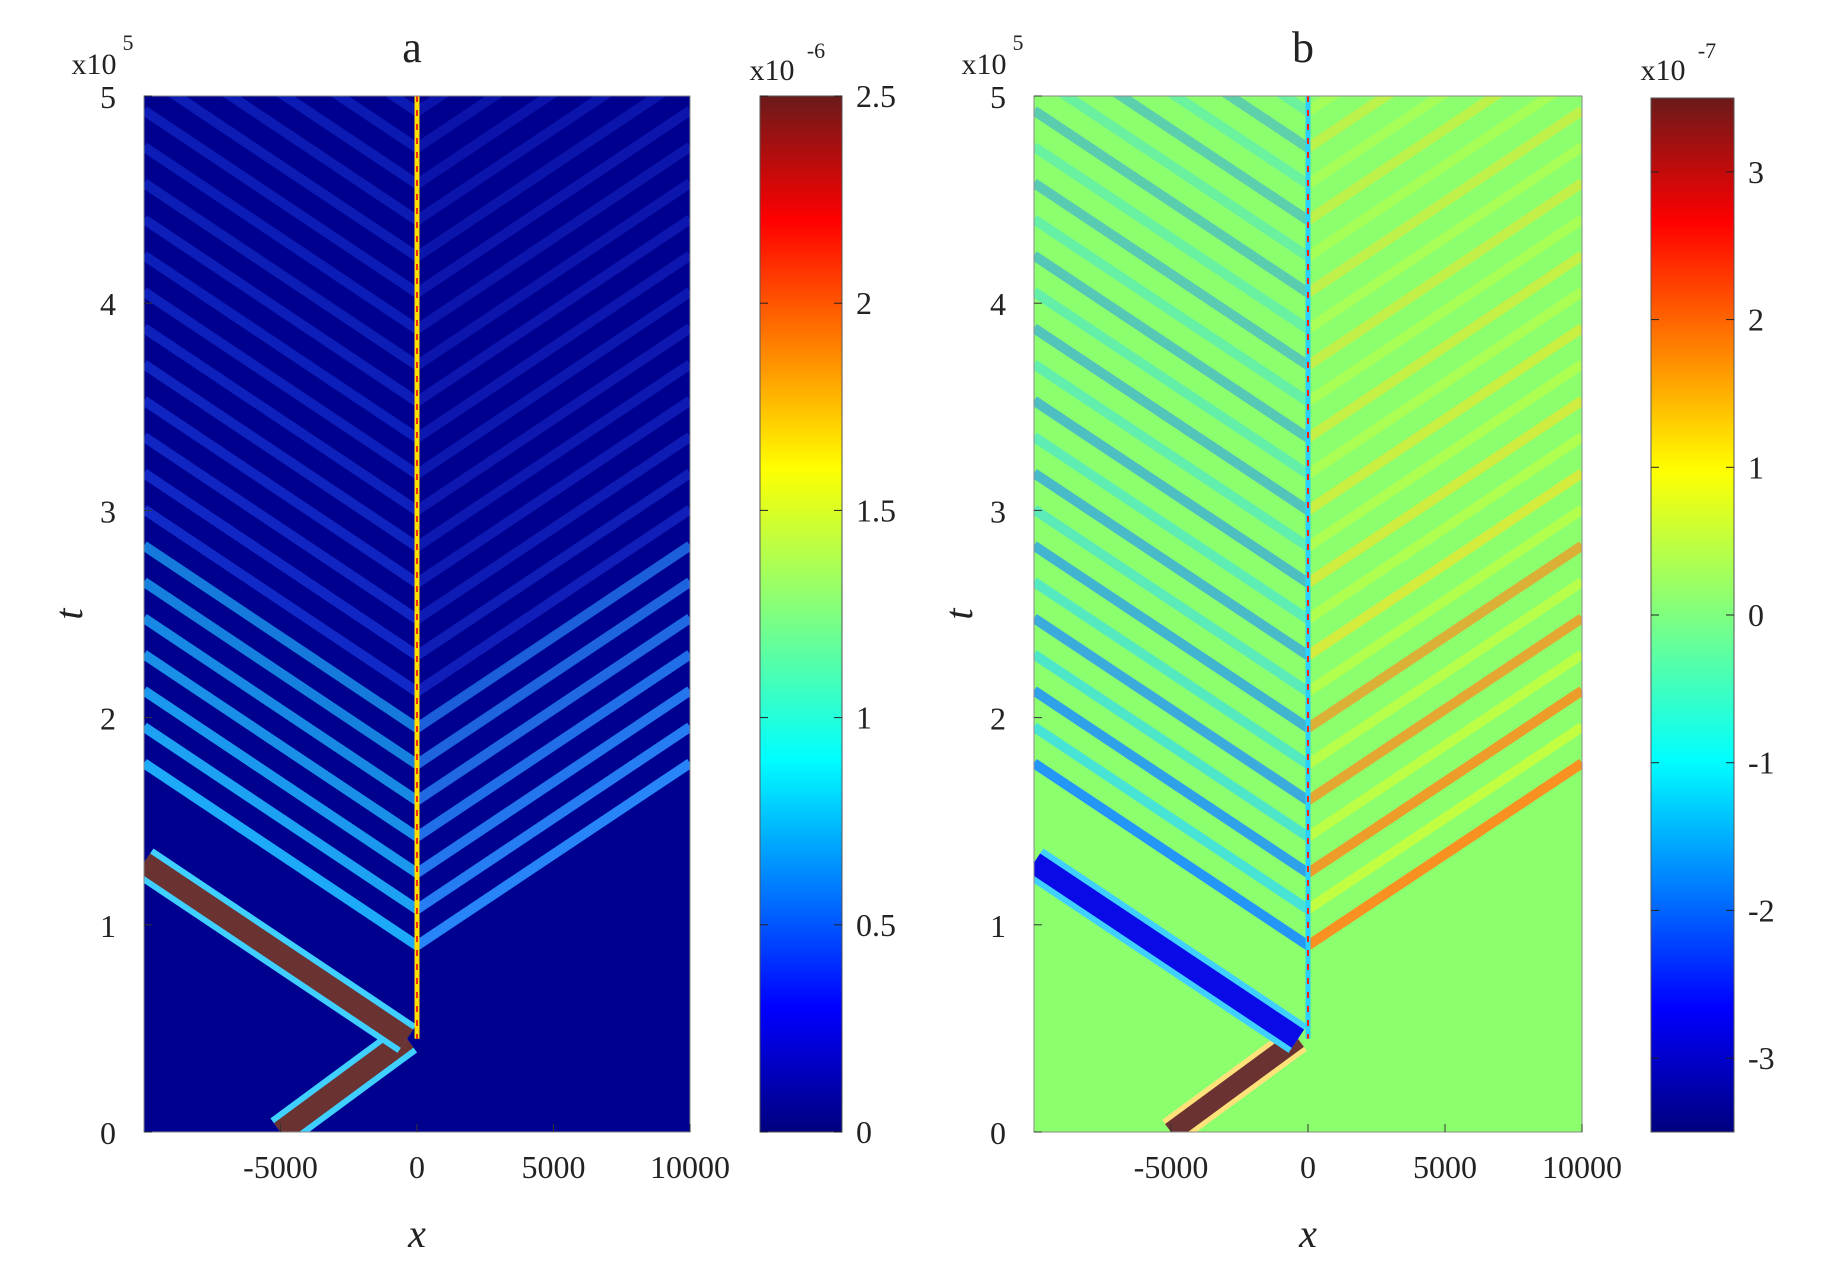 The width and height of the screenshot is (1825, 1266). I want to click on panel-title: a, so click(412, 47).